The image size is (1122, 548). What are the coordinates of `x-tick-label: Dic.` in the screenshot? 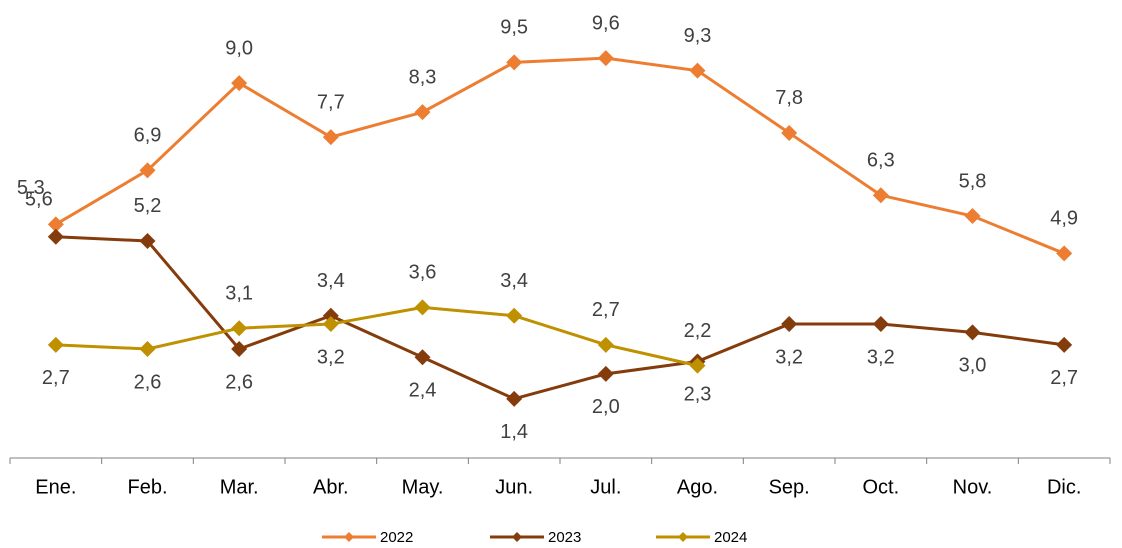 It's located at (1064, 487).